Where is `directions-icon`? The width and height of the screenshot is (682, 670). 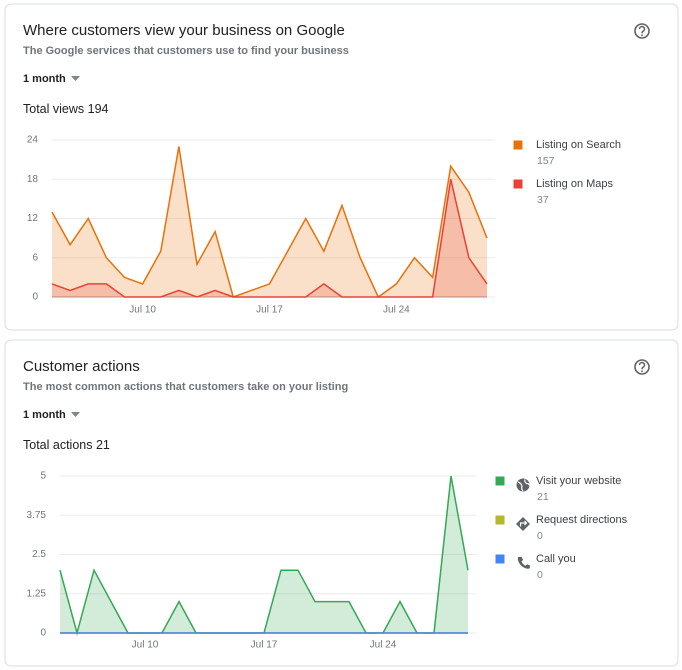 directions-icon is located at coordinates (523, 524).